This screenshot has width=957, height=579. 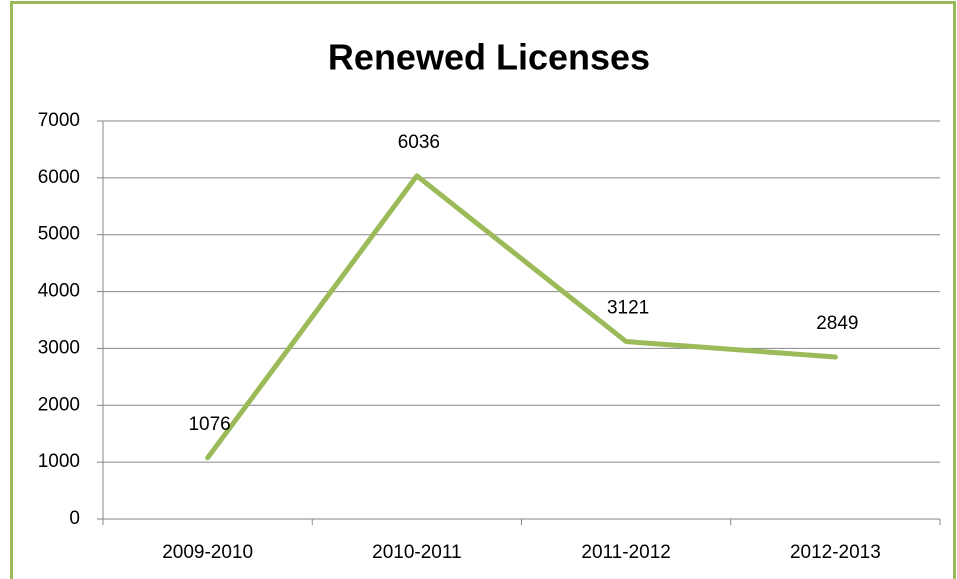 I want to click on x-tick-label: 2009-2010, so click(x=207, y=552).